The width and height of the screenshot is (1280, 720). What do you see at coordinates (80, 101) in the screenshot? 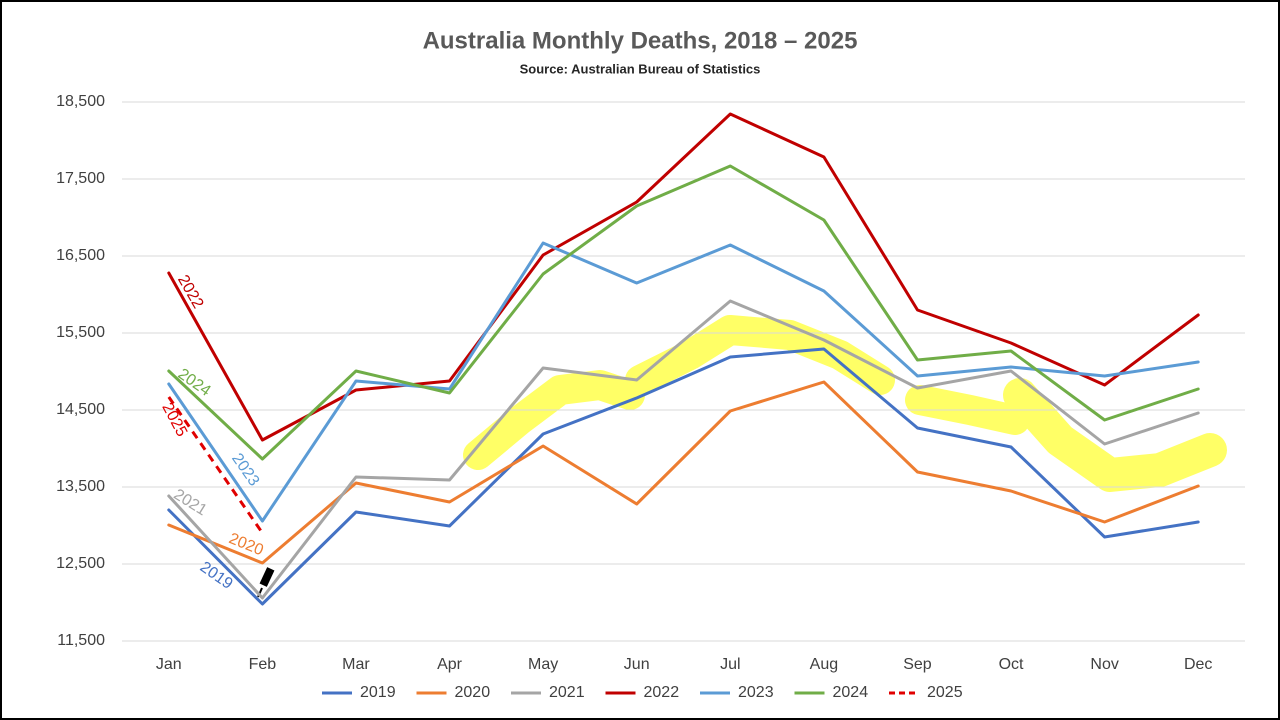
I see `y-tick-label: 18,500` at bounding box center [80, 101].